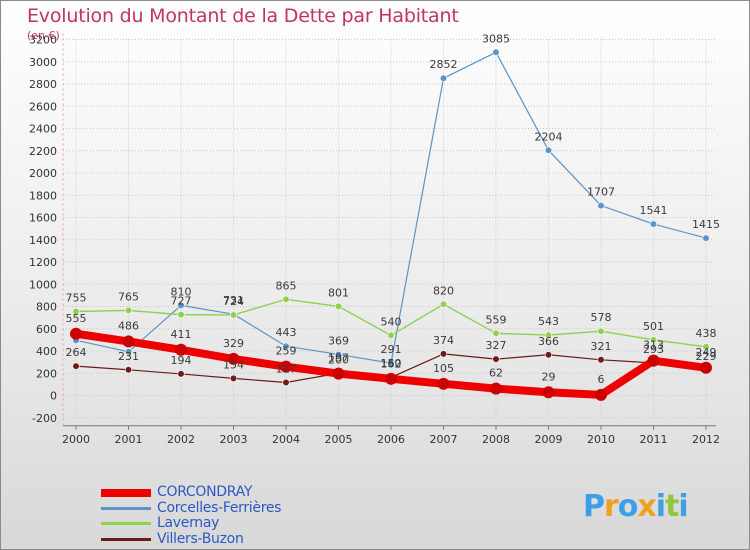 The width and height of the screenshot is (750, 550). Describe the element at coordinates (43, 62) in the screenshot. I see `y-tick-label: 3000` at that location.